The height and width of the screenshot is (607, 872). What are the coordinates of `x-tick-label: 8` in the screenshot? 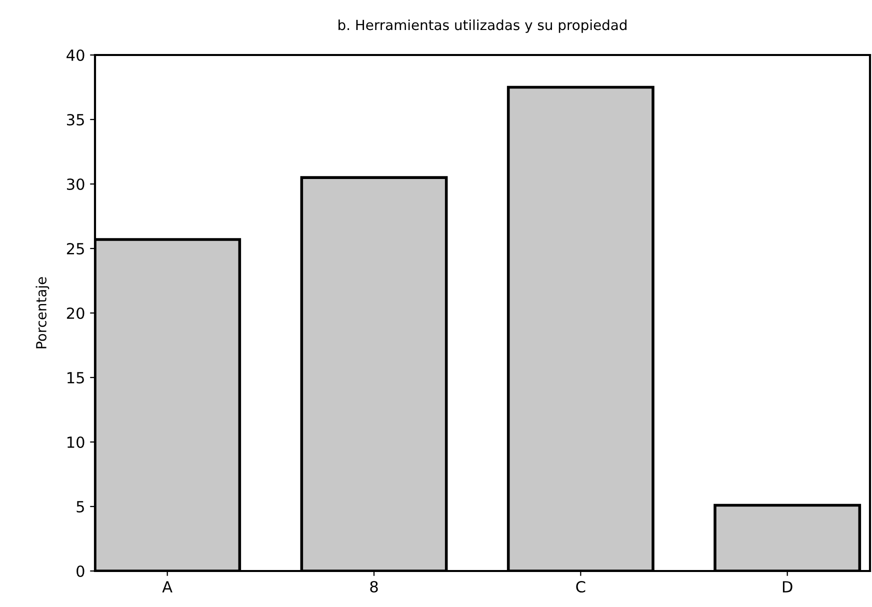 It's located at (374, 586).